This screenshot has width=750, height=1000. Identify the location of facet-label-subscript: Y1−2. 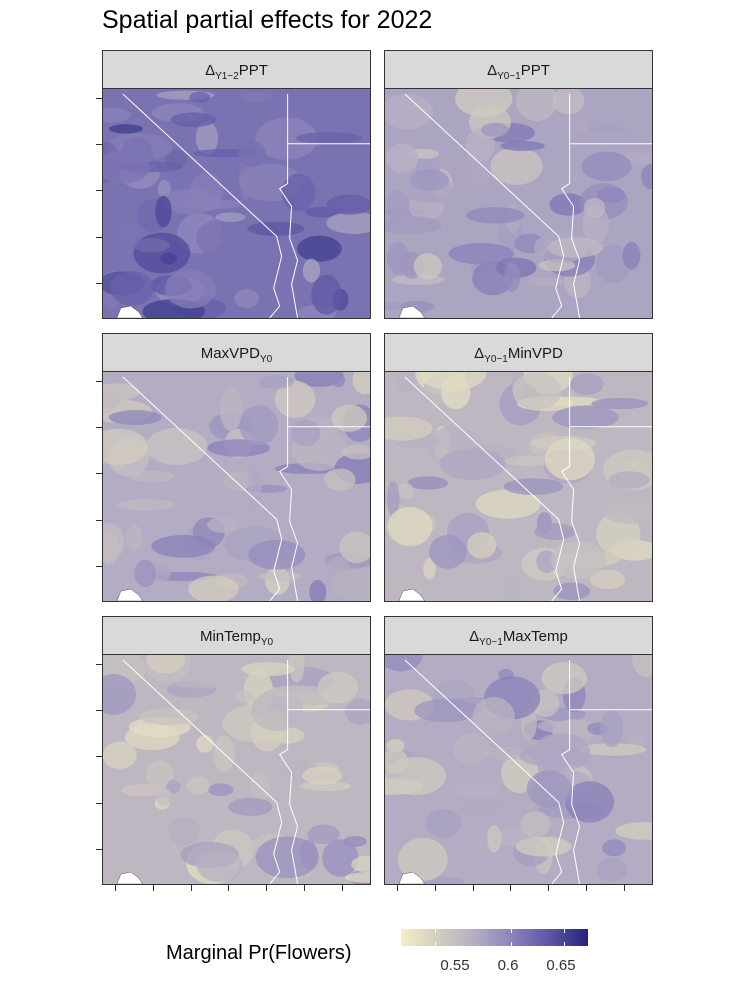
(227, 76).